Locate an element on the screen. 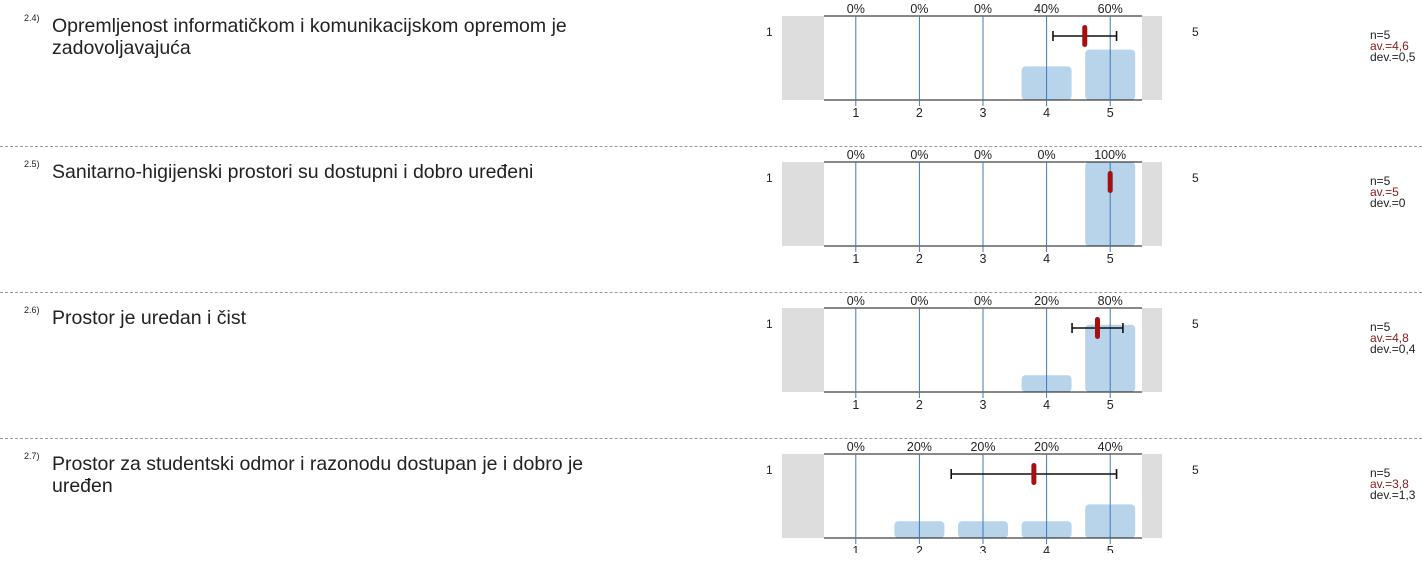  question-number: 2.6) is located at coordinates (32, 310).